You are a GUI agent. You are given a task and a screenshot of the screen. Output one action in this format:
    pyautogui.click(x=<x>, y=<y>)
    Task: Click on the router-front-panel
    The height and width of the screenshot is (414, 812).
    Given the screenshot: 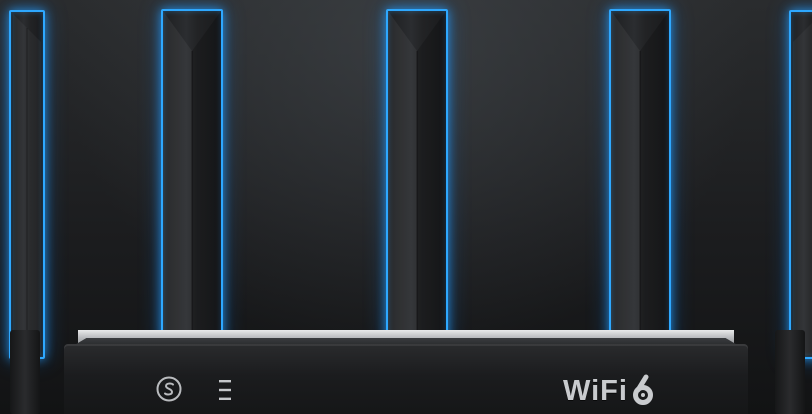 What is the action you would take?
    pyautogui.click(x=406, y=379)
    